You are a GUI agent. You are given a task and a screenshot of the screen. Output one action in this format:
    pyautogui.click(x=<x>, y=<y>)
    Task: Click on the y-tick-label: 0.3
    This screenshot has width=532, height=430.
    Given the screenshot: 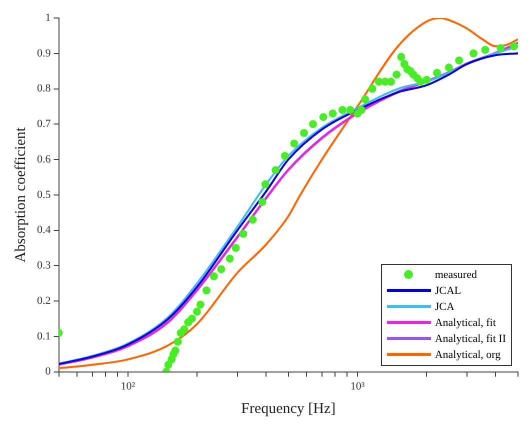 What is the action you would take?
    pyautogui.click(x=44, y=266)
    